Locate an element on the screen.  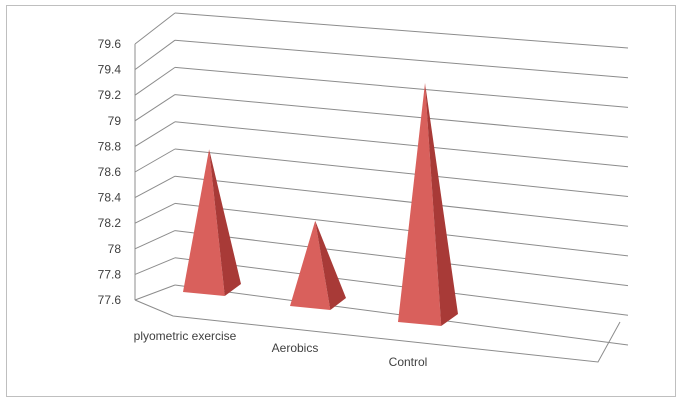
y-tick-label: 78.8 is located at coordinates (110, 146).